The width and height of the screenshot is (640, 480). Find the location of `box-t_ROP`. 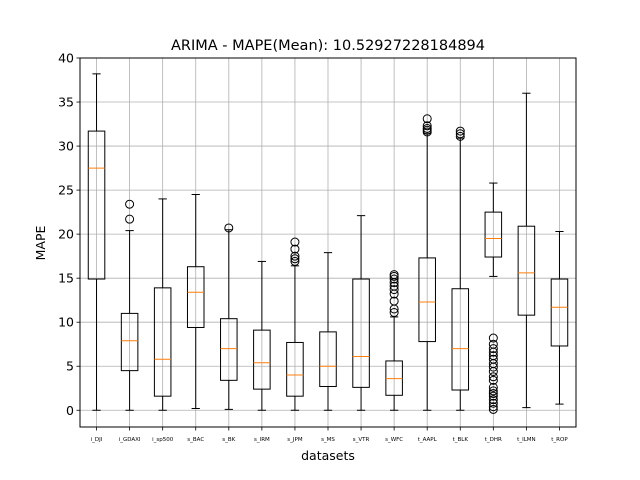

box-t_ROP is located at coordinates (559, 317).